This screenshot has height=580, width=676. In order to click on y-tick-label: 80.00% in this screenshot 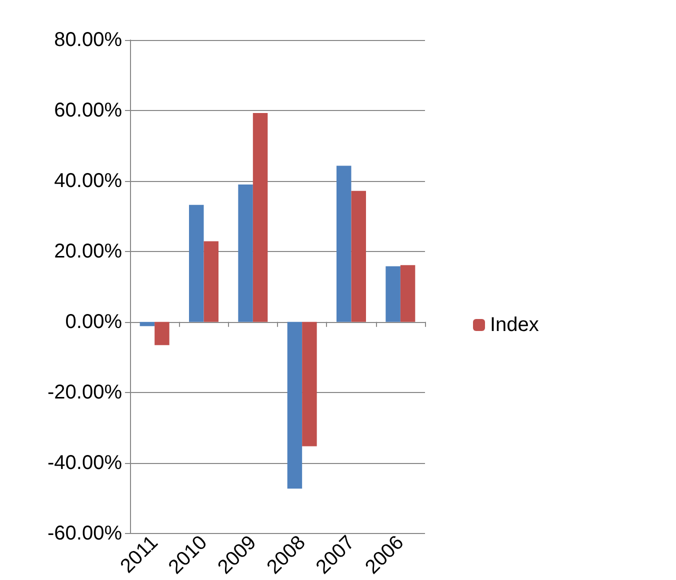, I will do `click(88, 40)`.